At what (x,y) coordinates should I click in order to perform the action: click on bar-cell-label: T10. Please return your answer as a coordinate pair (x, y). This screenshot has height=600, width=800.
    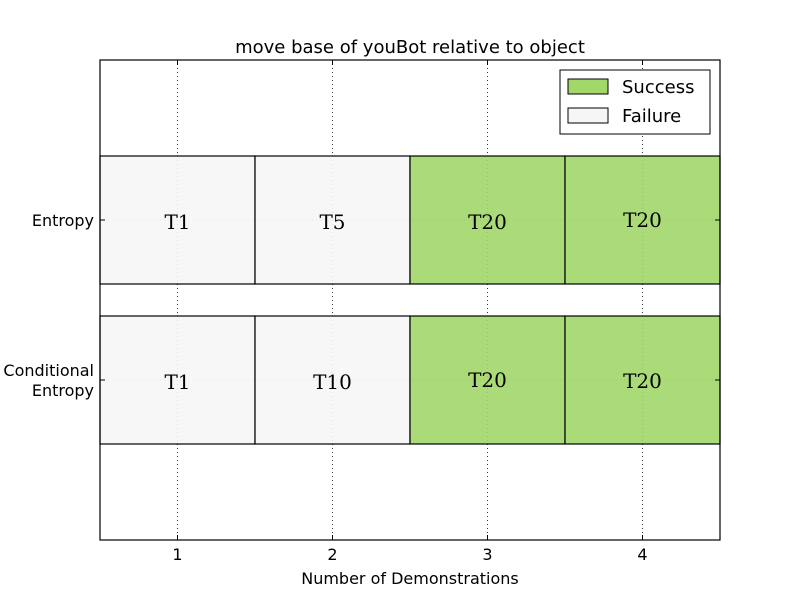
    Looking at the image, I should click on (332, 382).